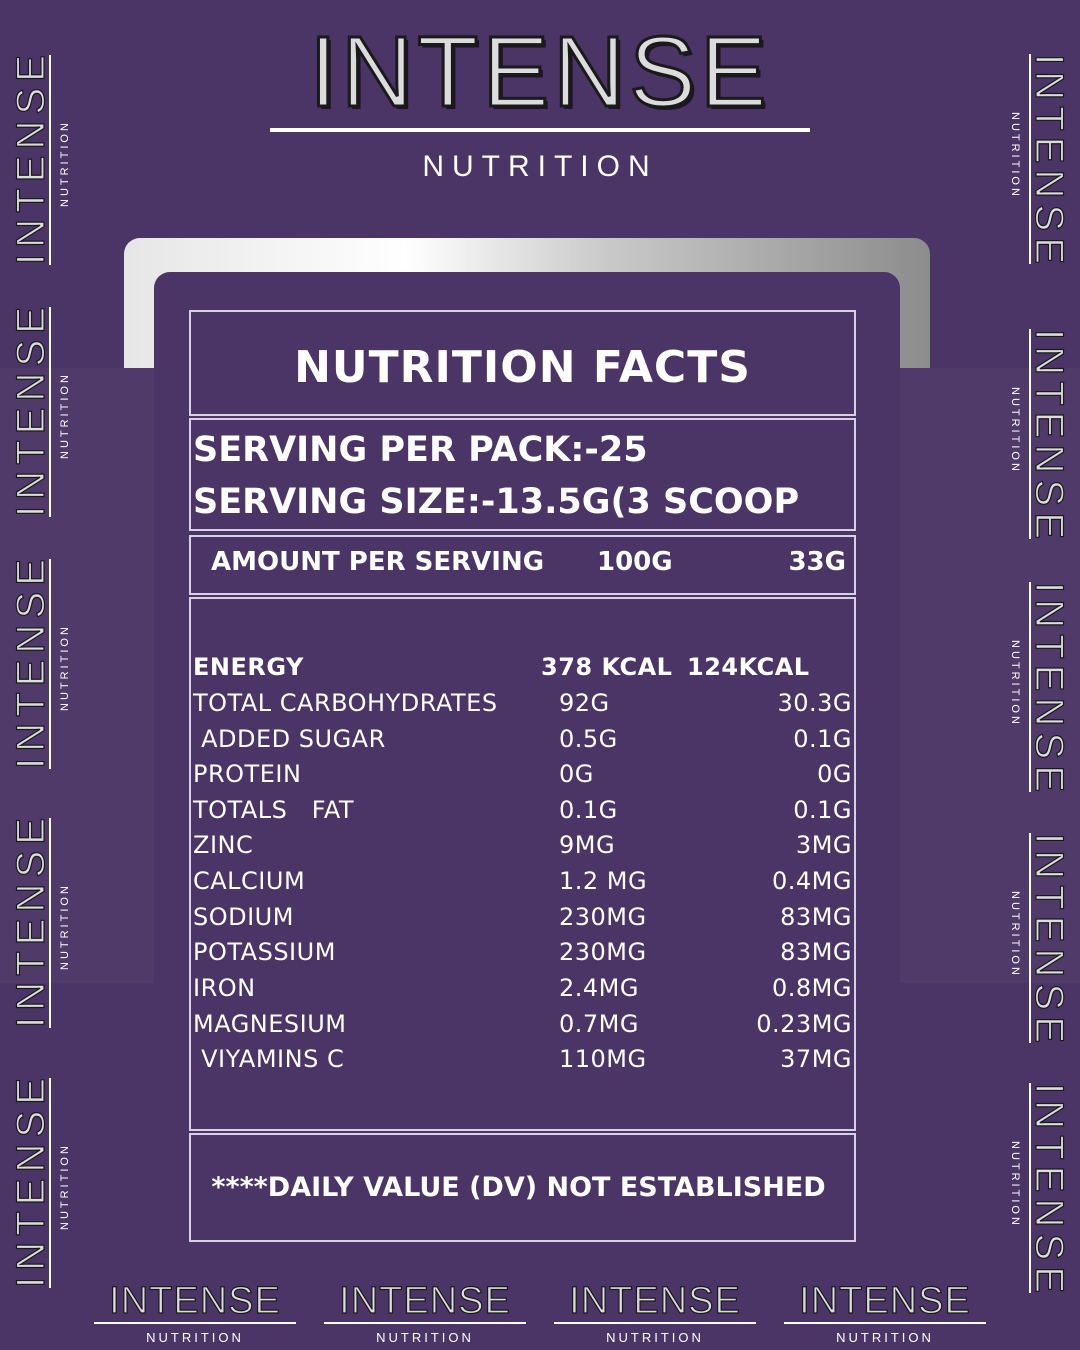 Image resolution: width=1080 pixels, height=1350 pixels. What do you see at coordinates (817, 562) in the screenshot?
I see `column-header-33g: 33G` at bounding box center [817, 562].